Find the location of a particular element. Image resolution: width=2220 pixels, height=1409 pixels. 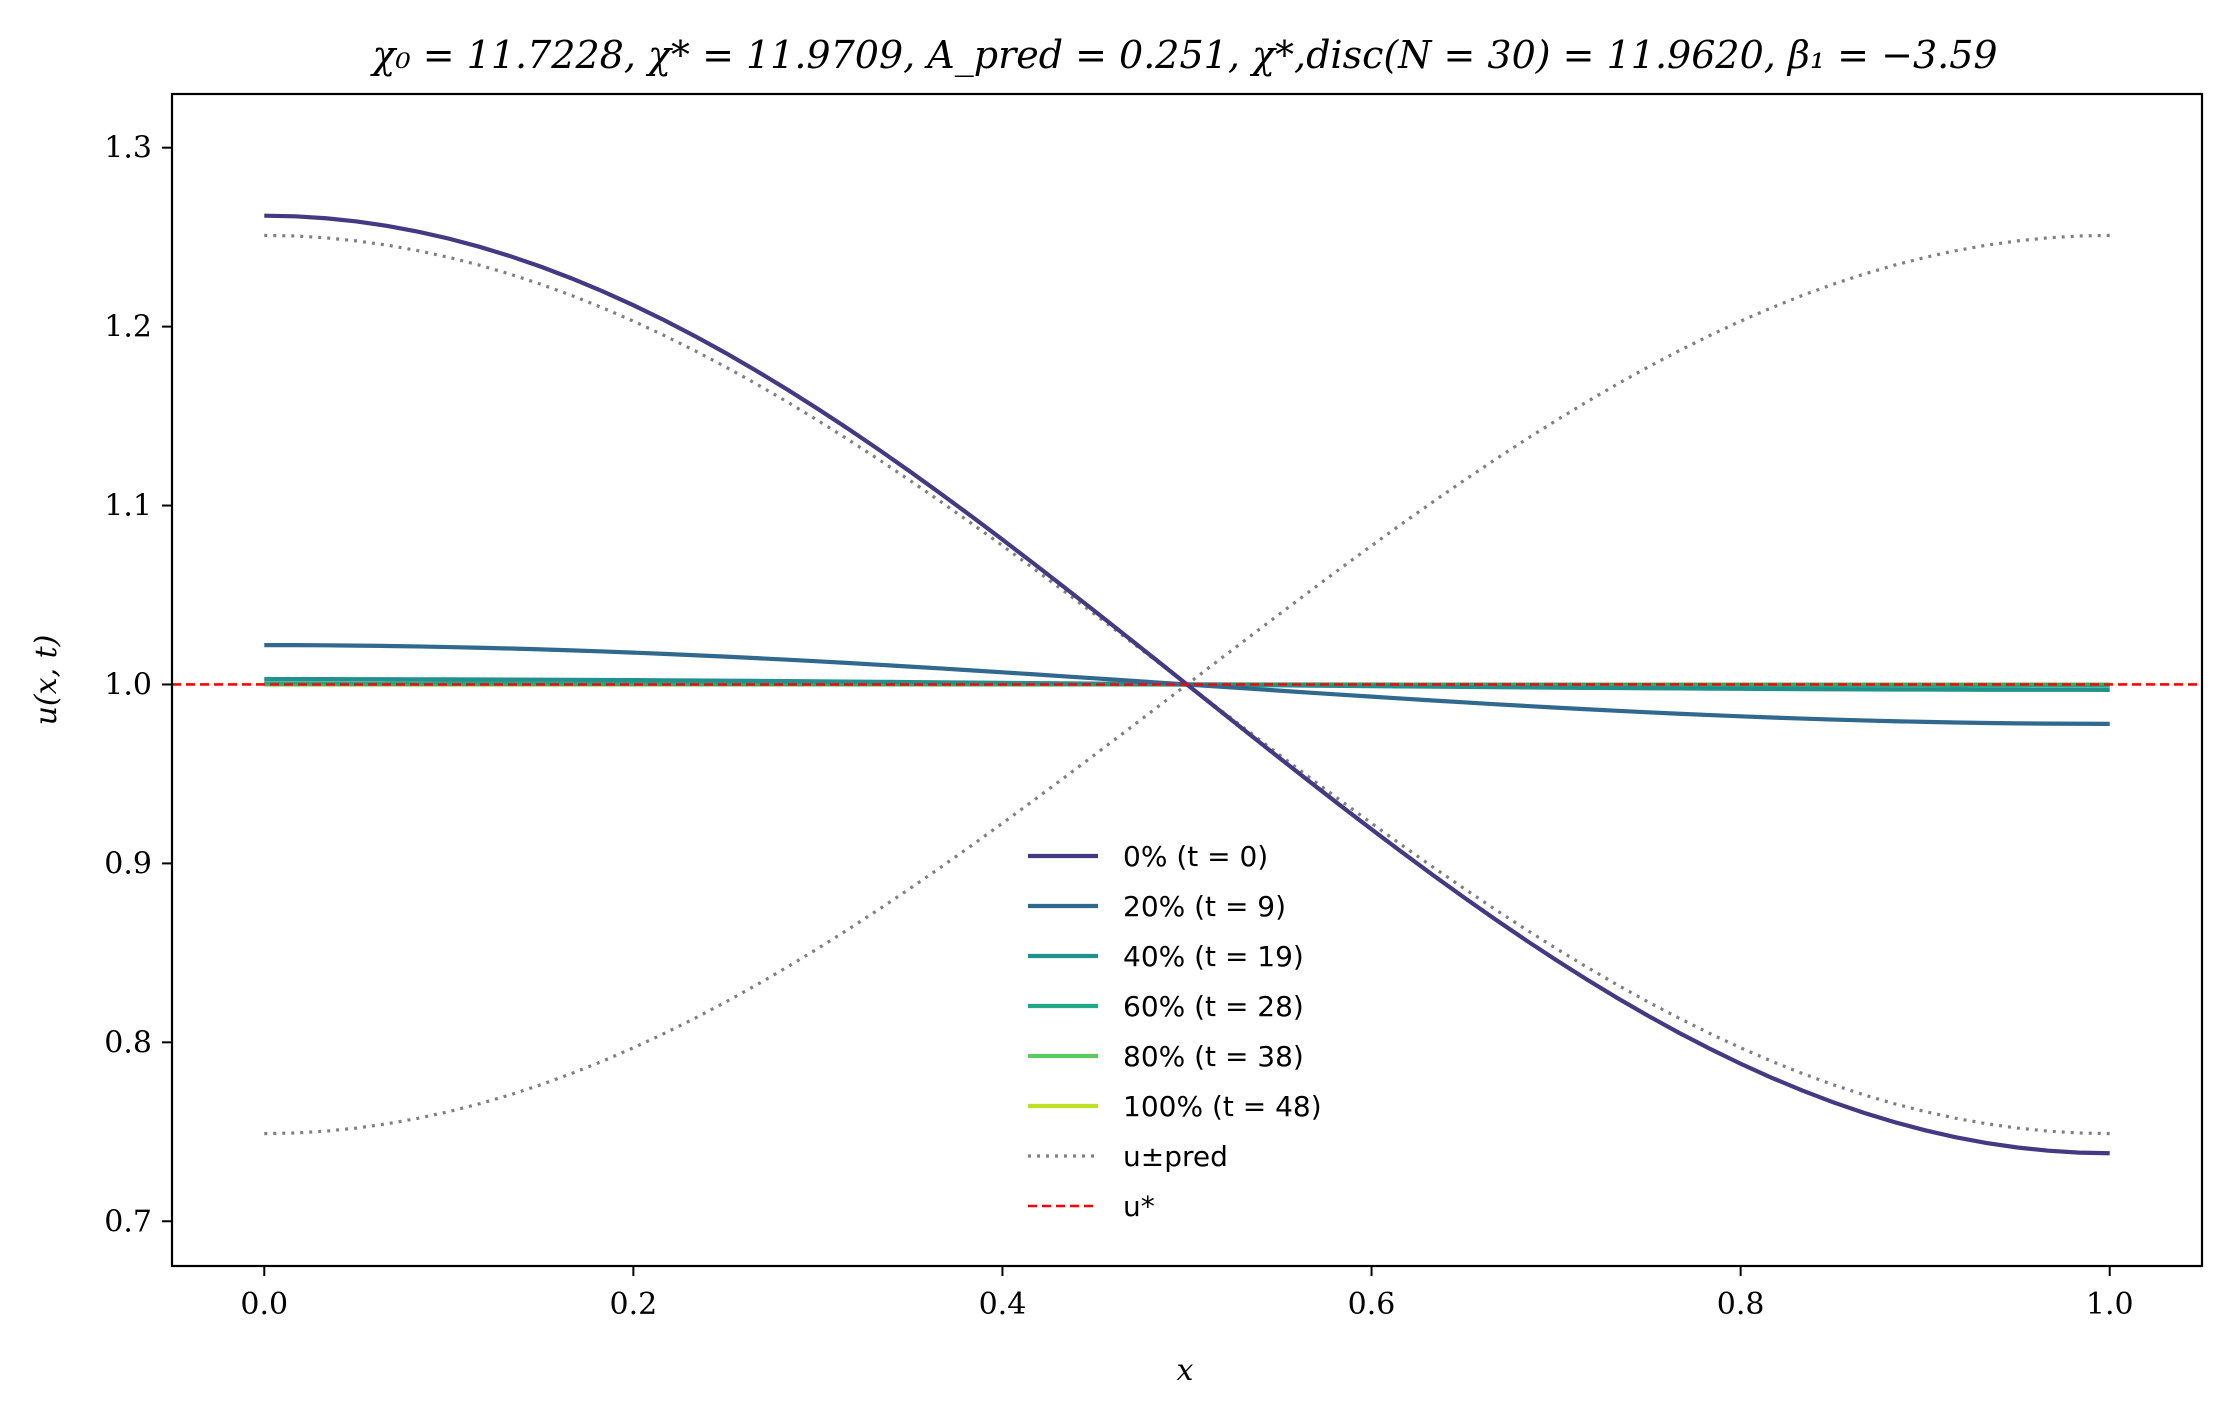

legend-label-5: 100% (t = 48) is located at coordinates (1222, 1106).